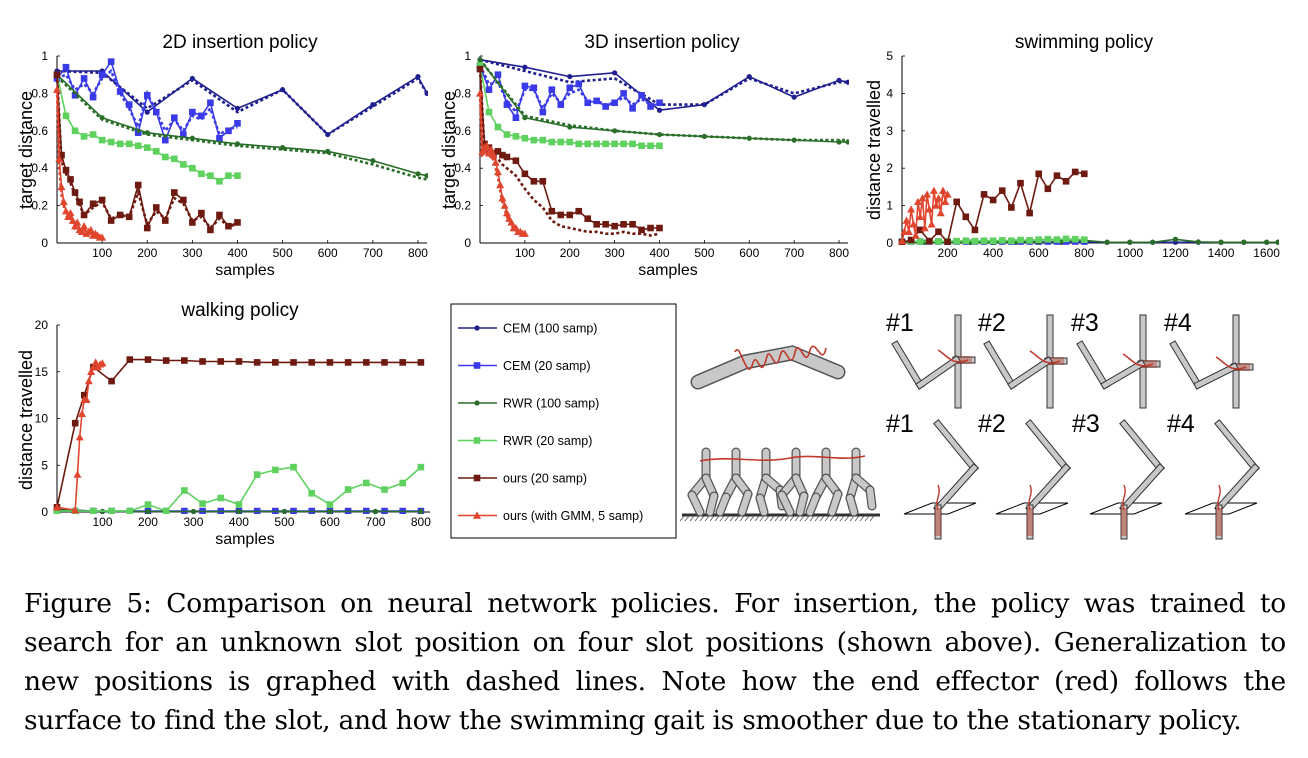 This screenshot has width=1308, height=758. Describe the element at coordinates (615, 253) in the screenshot. I see `x-tick-label: 300` at that location.